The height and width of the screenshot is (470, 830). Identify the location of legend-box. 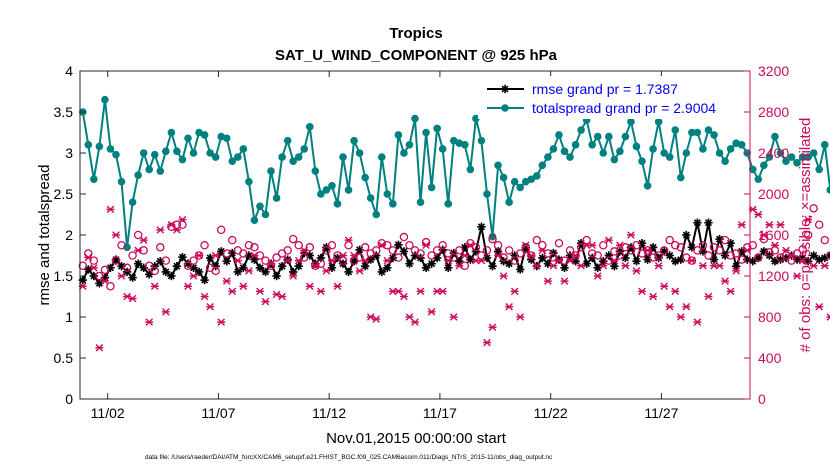
(611, 97).